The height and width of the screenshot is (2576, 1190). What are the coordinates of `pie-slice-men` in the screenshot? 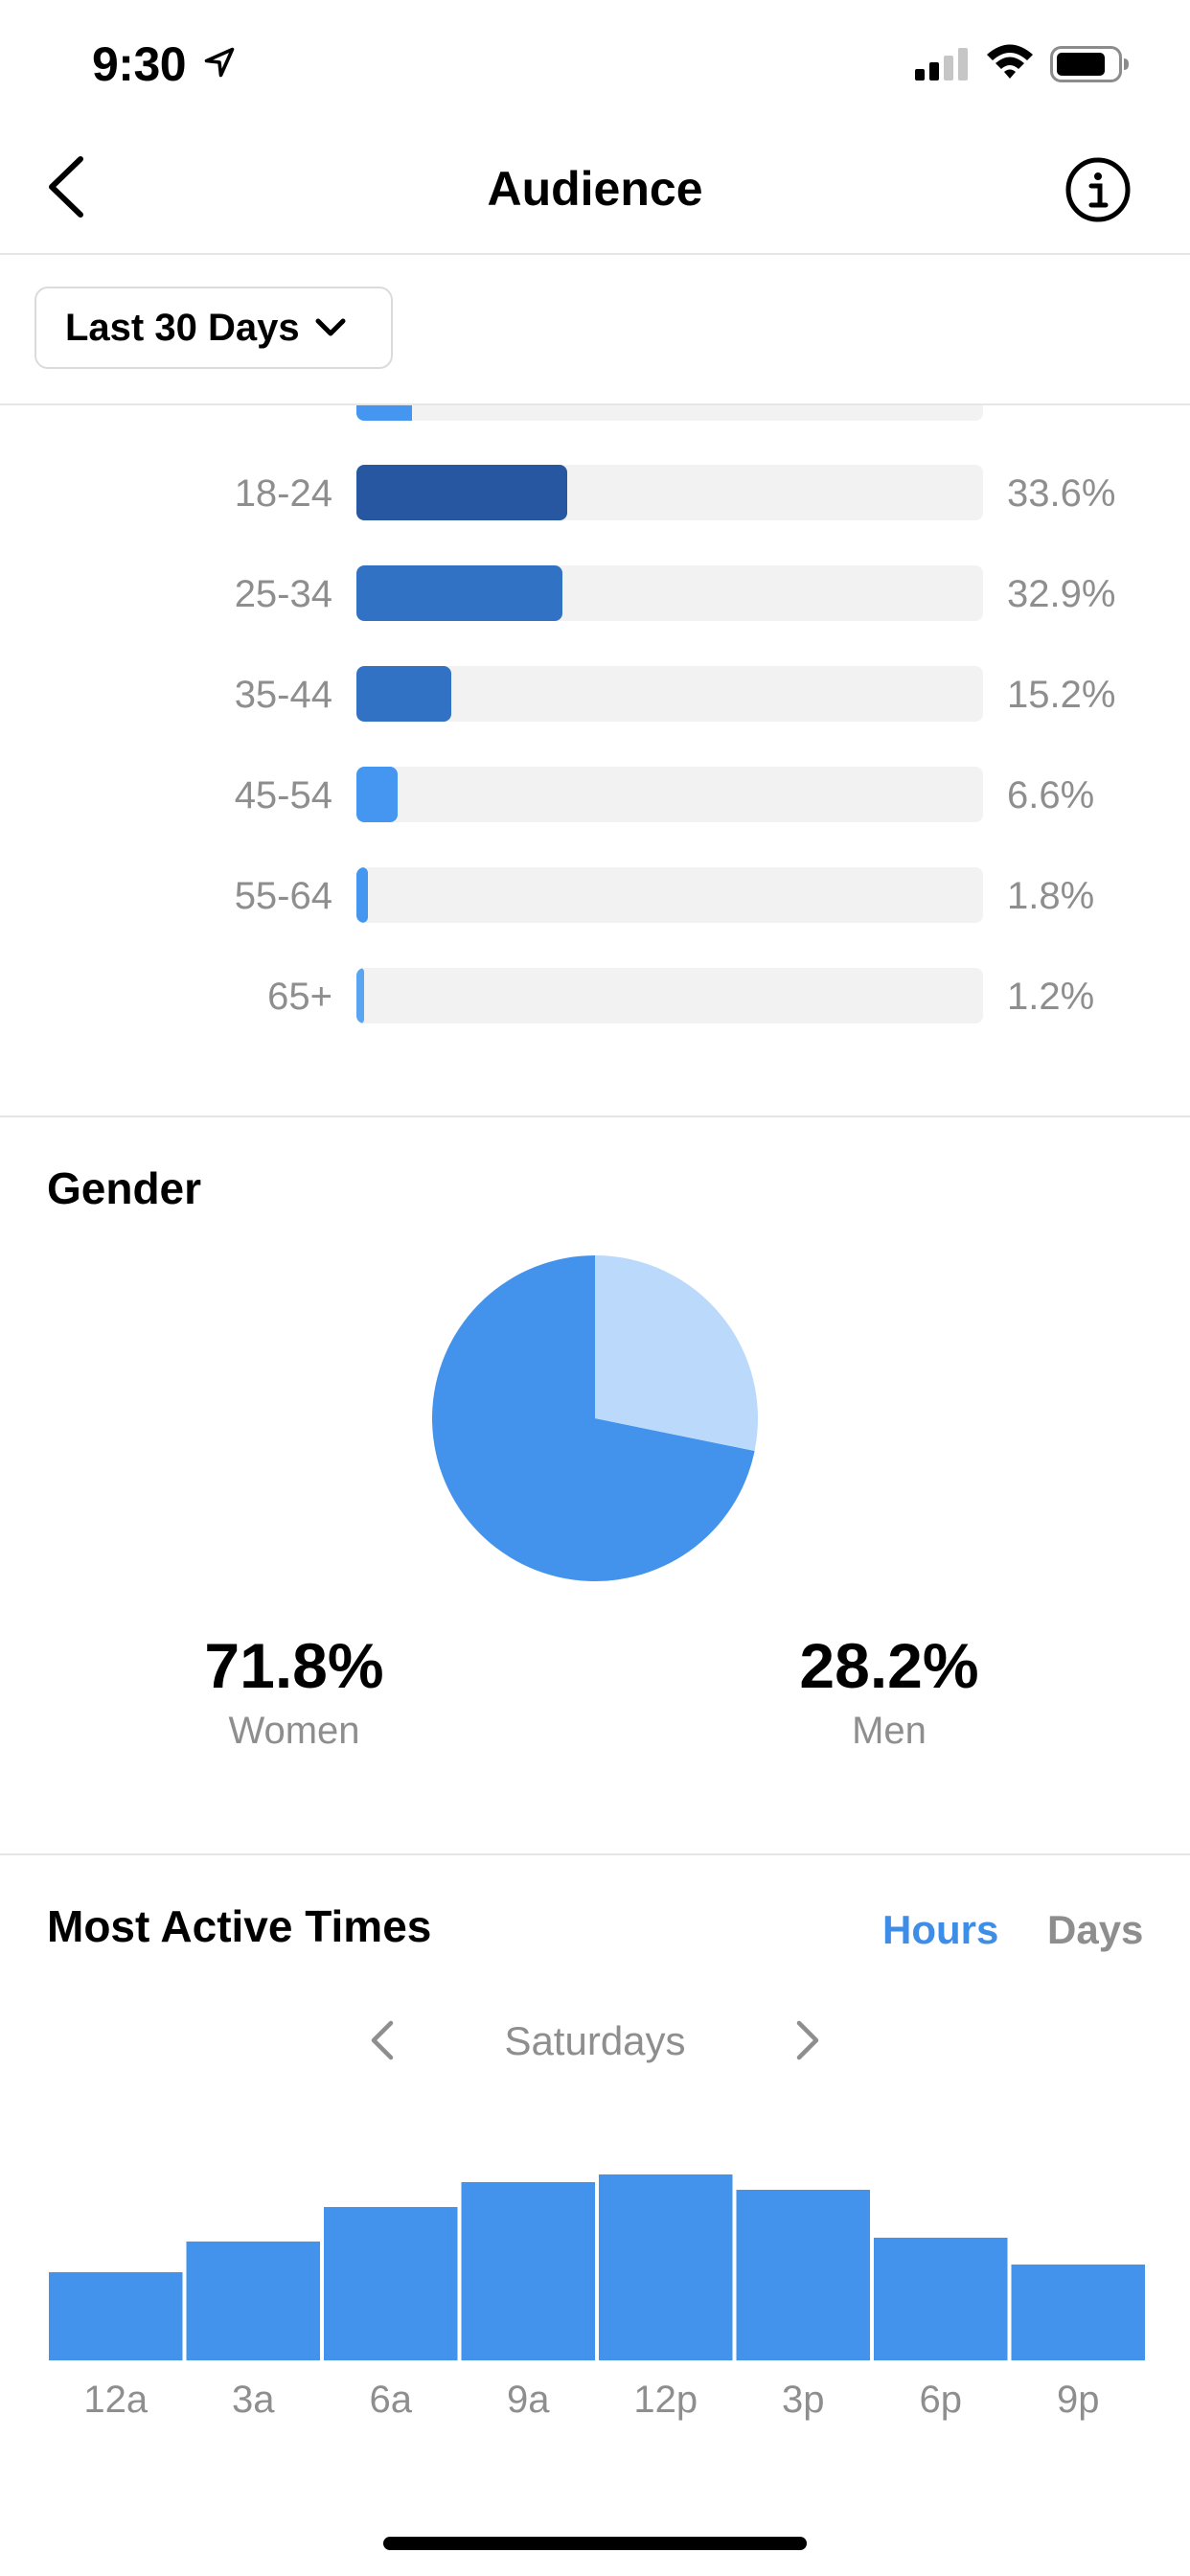 It's located at (677, 1353).